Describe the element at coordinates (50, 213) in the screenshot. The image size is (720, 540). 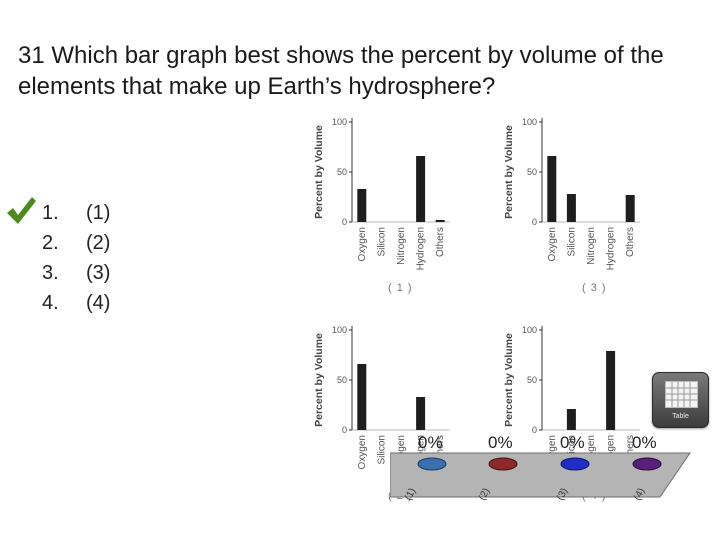
I see `answer-number: 1.` at that location.